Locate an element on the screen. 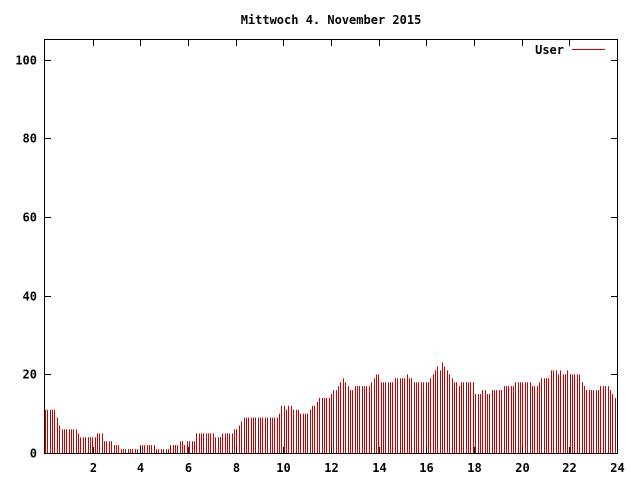 Image resolution: width=640 pixels, height=480 pixels. y-tick-label: 20 is located at coordinates (30, 375).